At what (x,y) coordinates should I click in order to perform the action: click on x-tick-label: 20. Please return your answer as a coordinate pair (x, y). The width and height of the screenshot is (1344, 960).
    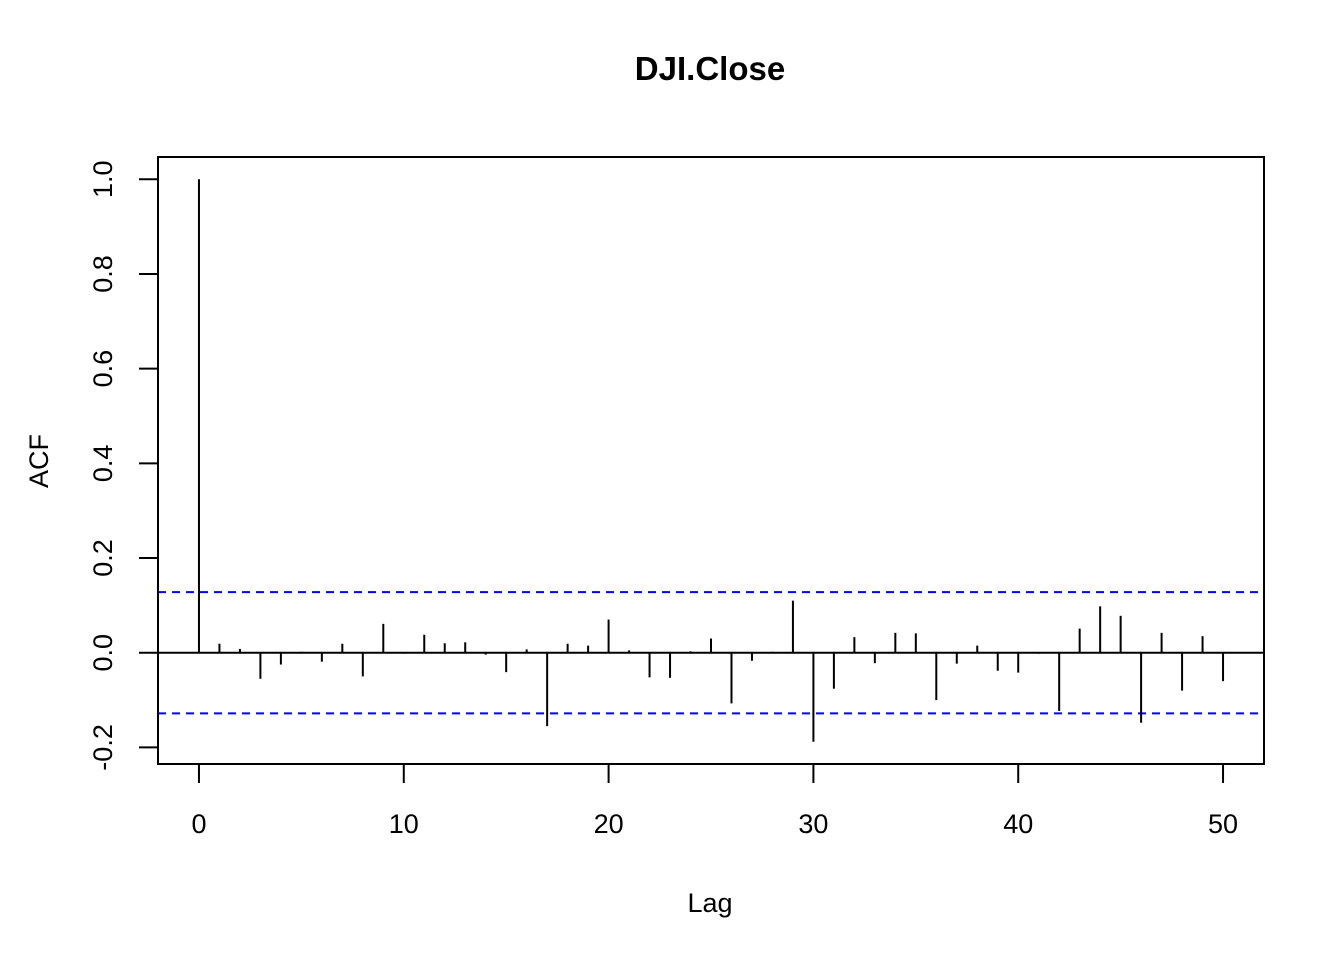
    Looking at the image, I should click on (609, 824).